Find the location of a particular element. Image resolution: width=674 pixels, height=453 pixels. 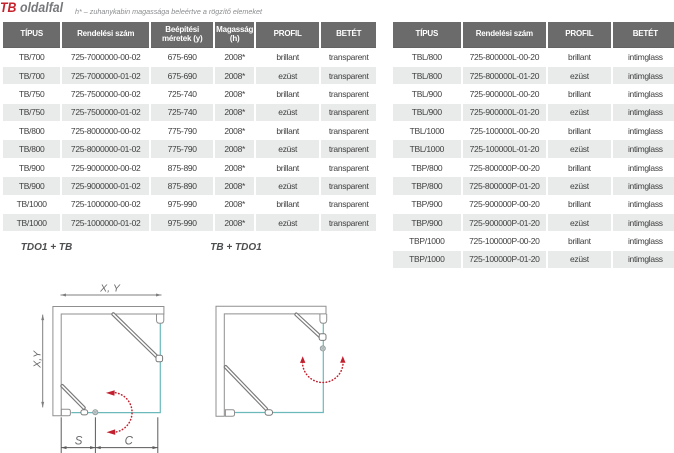

svg-text: C is located at coordinates (129, 442).